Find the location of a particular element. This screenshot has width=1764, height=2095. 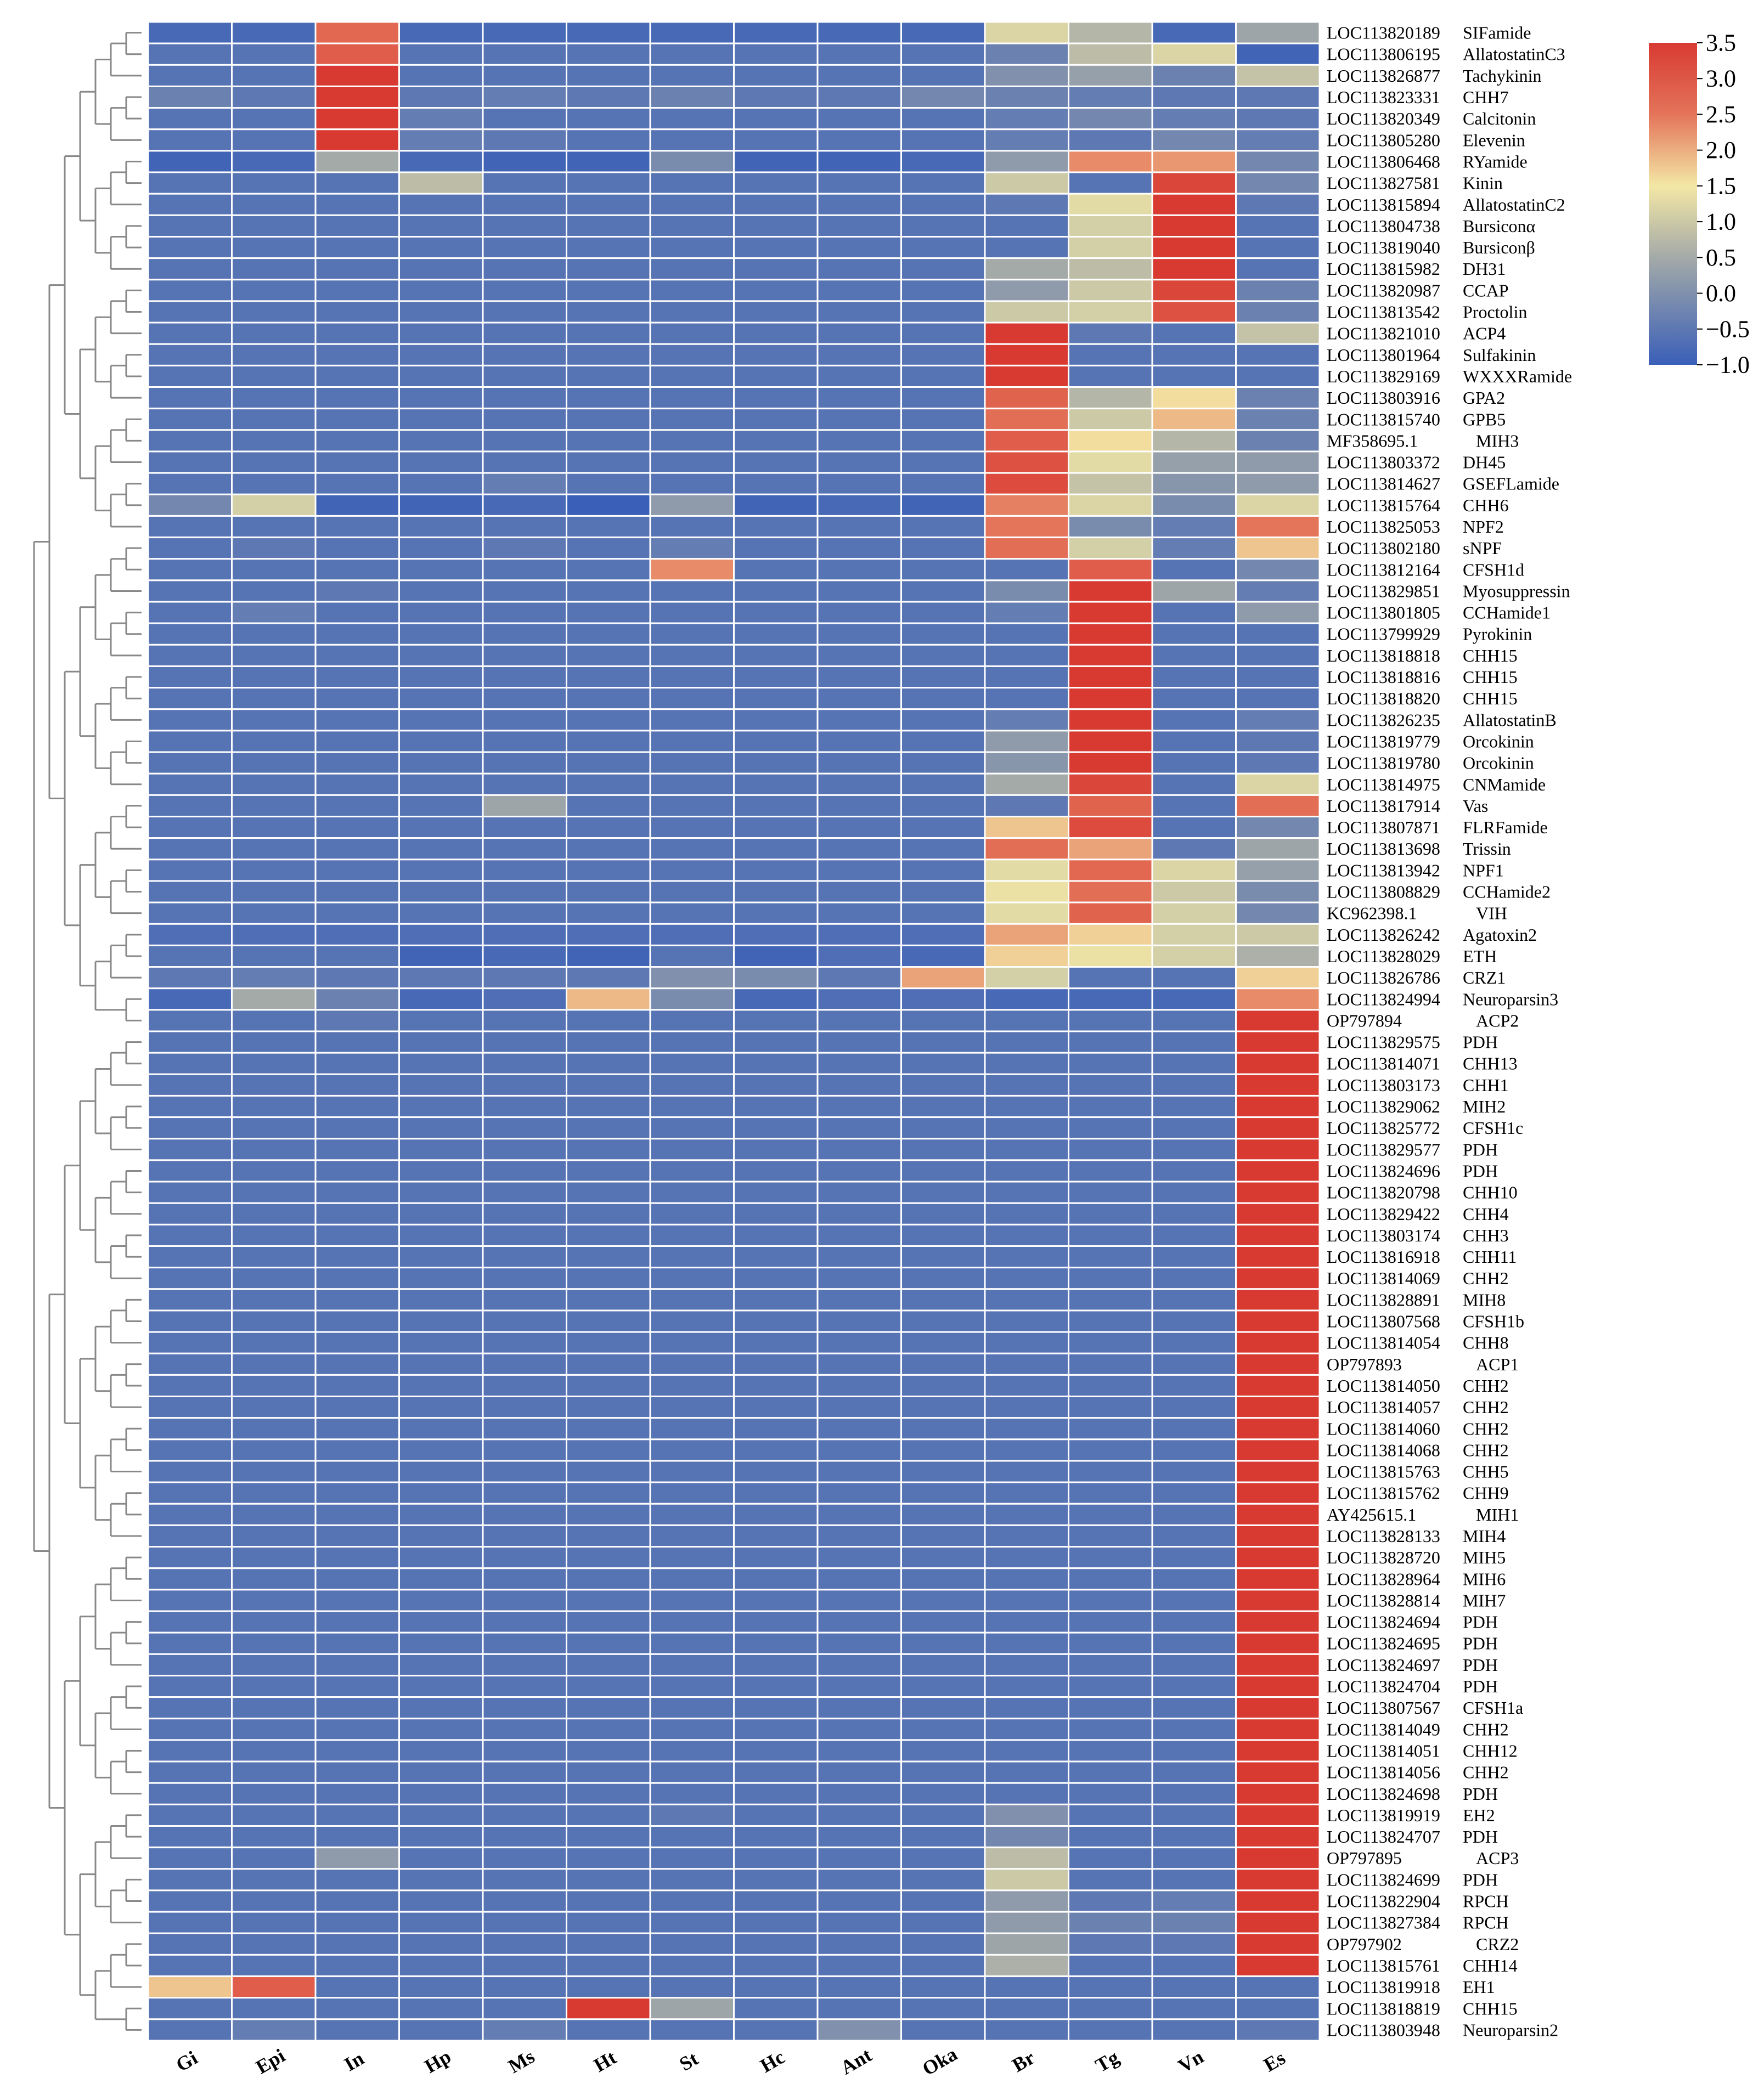

row-label-id: LOC113813942 is located at coordinates (1383, 870).